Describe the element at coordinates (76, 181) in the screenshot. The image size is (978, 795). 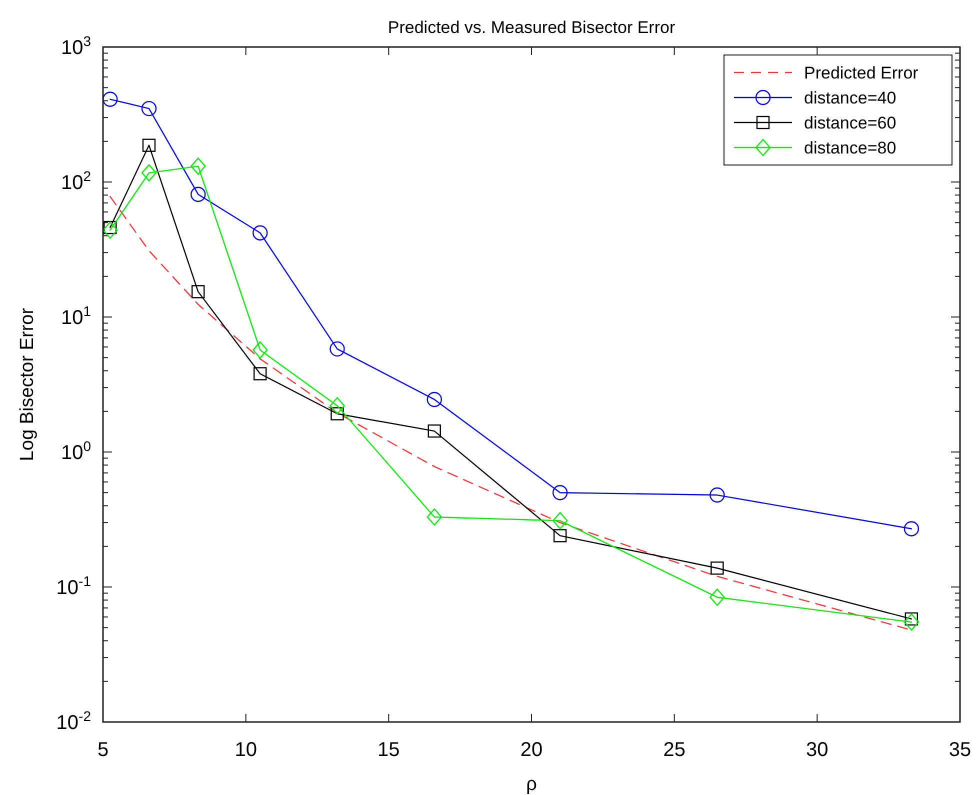
I see `y-tick-label: 10$^{2}$` at that location.